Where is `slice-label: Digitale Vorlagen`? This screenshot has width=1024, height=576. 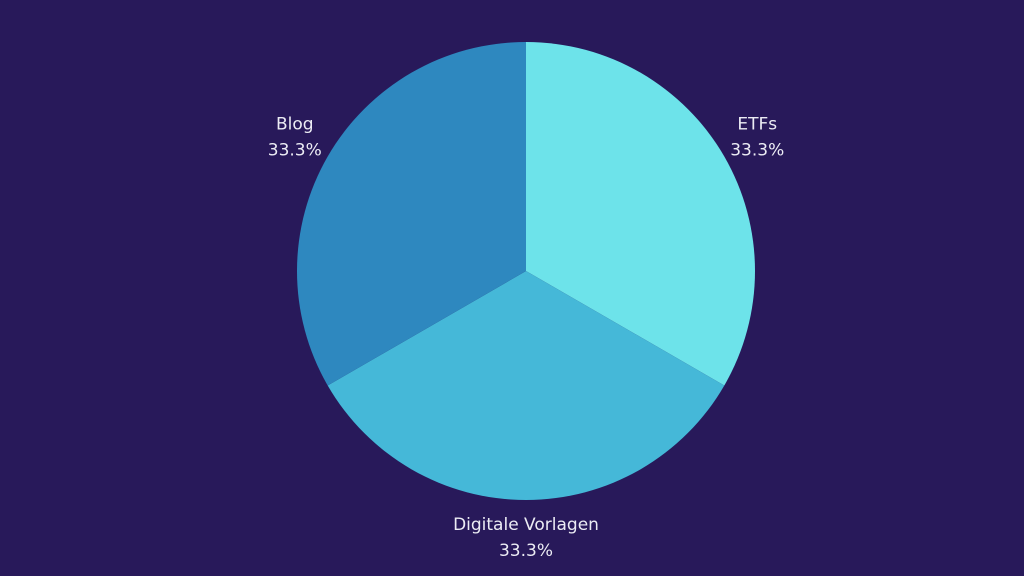 slice-label: Digitale Vorlagen is located at coordinates (526, 525).